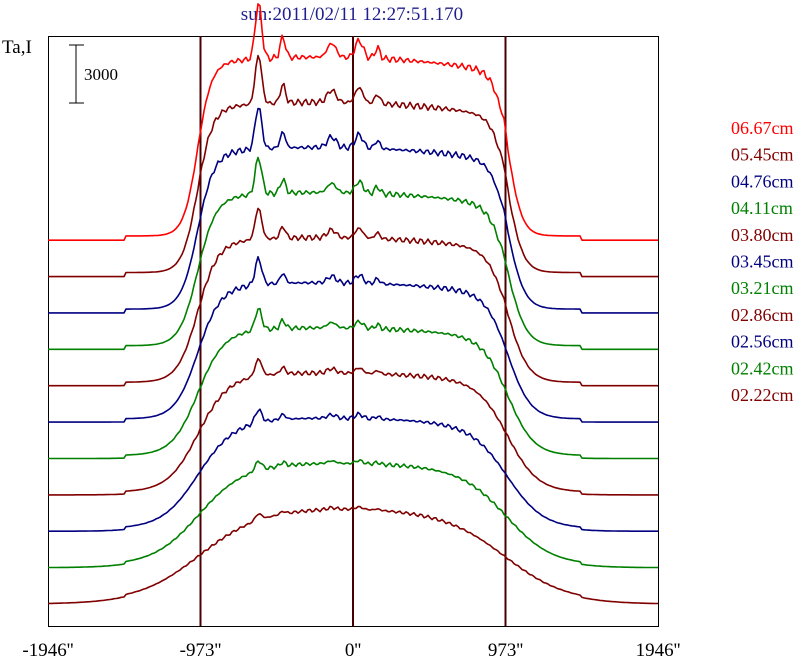 This screenshot has width=807, height=662. I want to click on legend-item-04-76cm: 04.76cm, so click(762, 181).